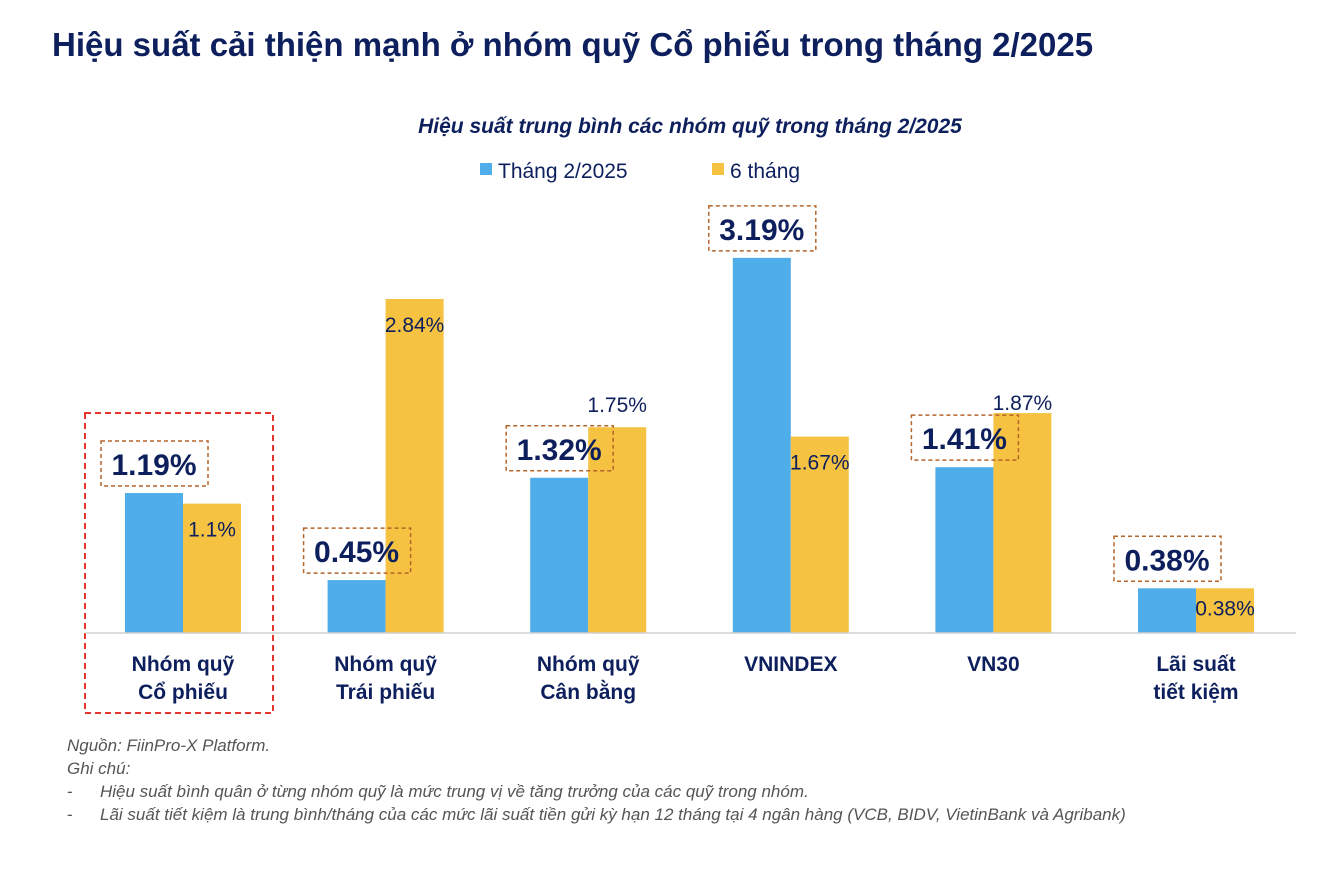 This screenshot has width=1324, height=886. What do you see at coordinates (1023, 403) in the screenshot?
I see `data-label-yellow: 1.87%` at bounding box center [1023, 403].